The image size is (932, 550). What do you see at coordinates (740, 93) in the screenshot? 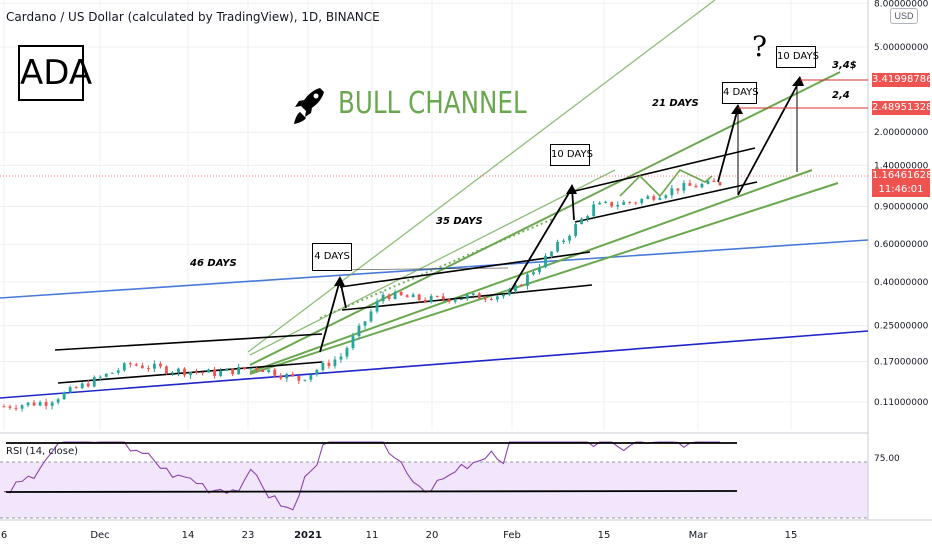
I see `box-4-days-b: 4 DAYS` at bounding box center [740, 93].